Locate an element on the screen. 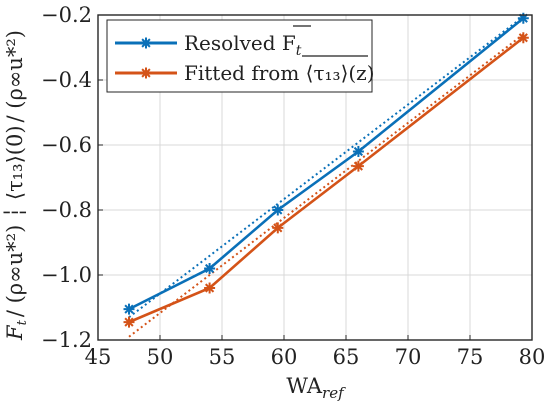 The image size is (550, 405). legend-marker-resolved is located at coordinates (146, 43).